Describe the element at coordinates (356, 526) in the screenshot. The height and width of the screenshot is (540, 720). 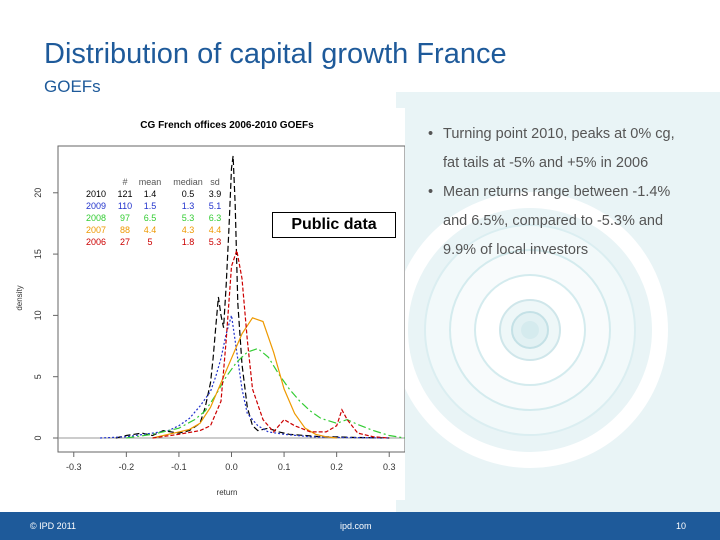
I see `footer-website: ipd.com` at that location.